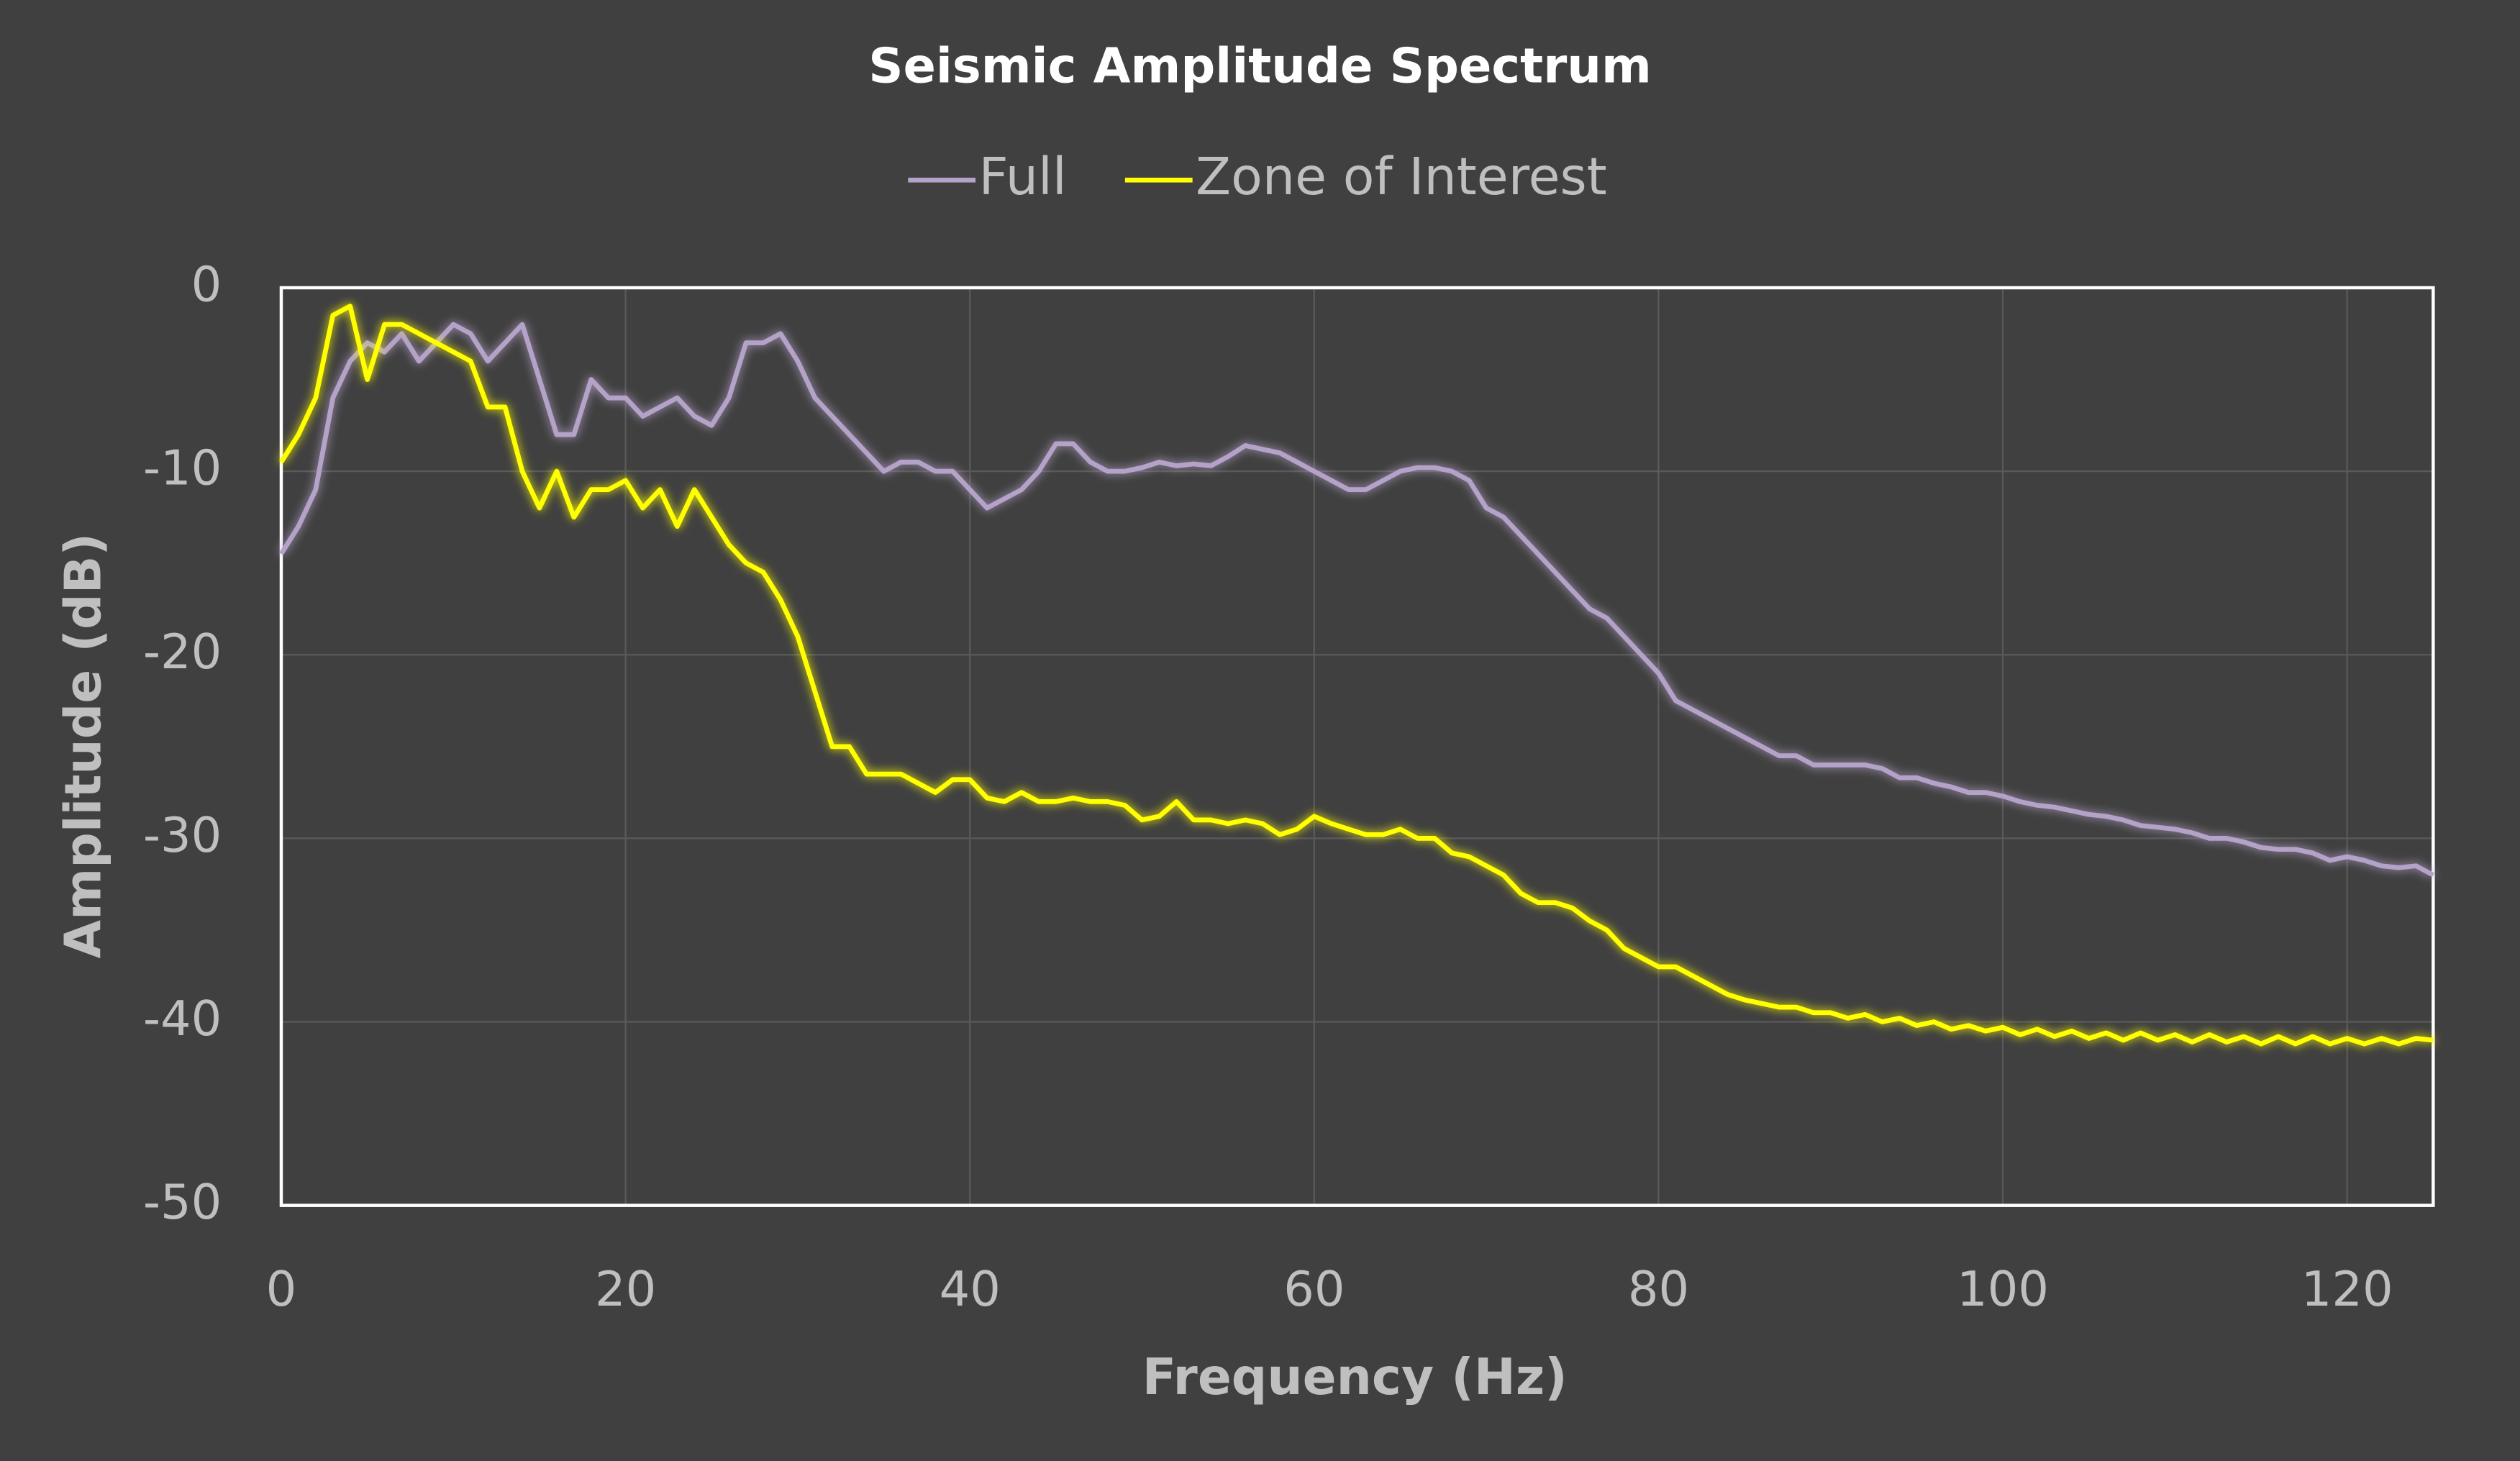 This screenshot has width=2520, height=1461. I want to click on x-tick-label: 60, so click(1314, 1289).